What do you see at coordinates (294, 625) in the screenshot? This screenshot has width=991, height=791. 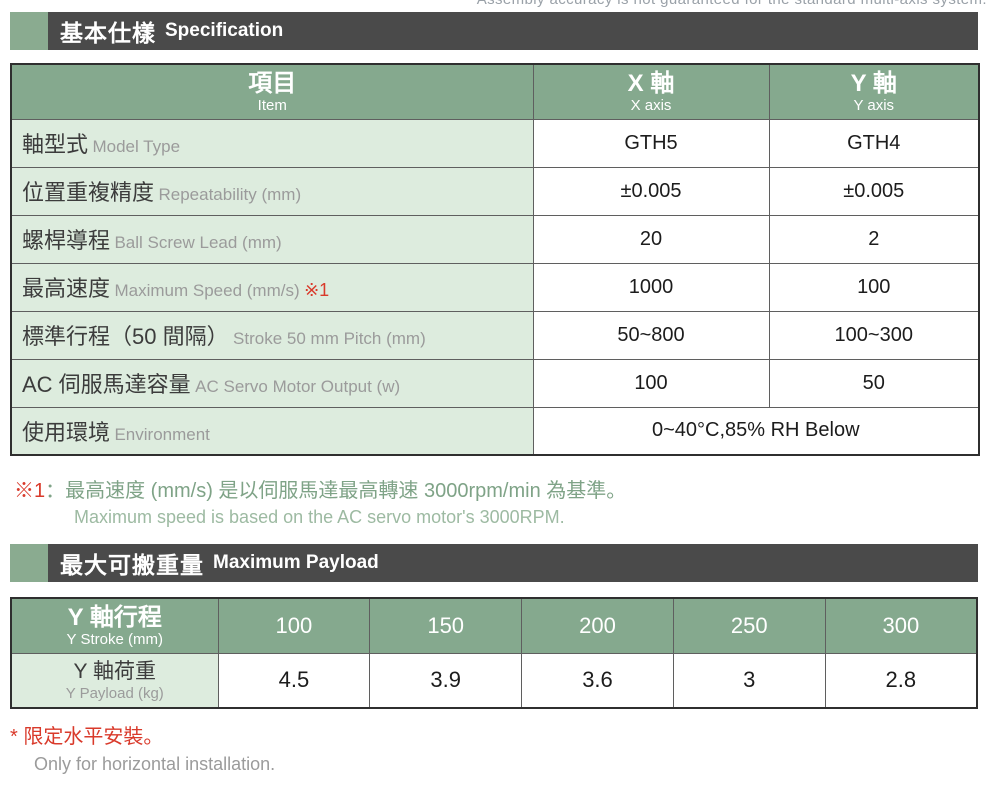 I see `stroke-value: 100` at bounding box center [294, 625].